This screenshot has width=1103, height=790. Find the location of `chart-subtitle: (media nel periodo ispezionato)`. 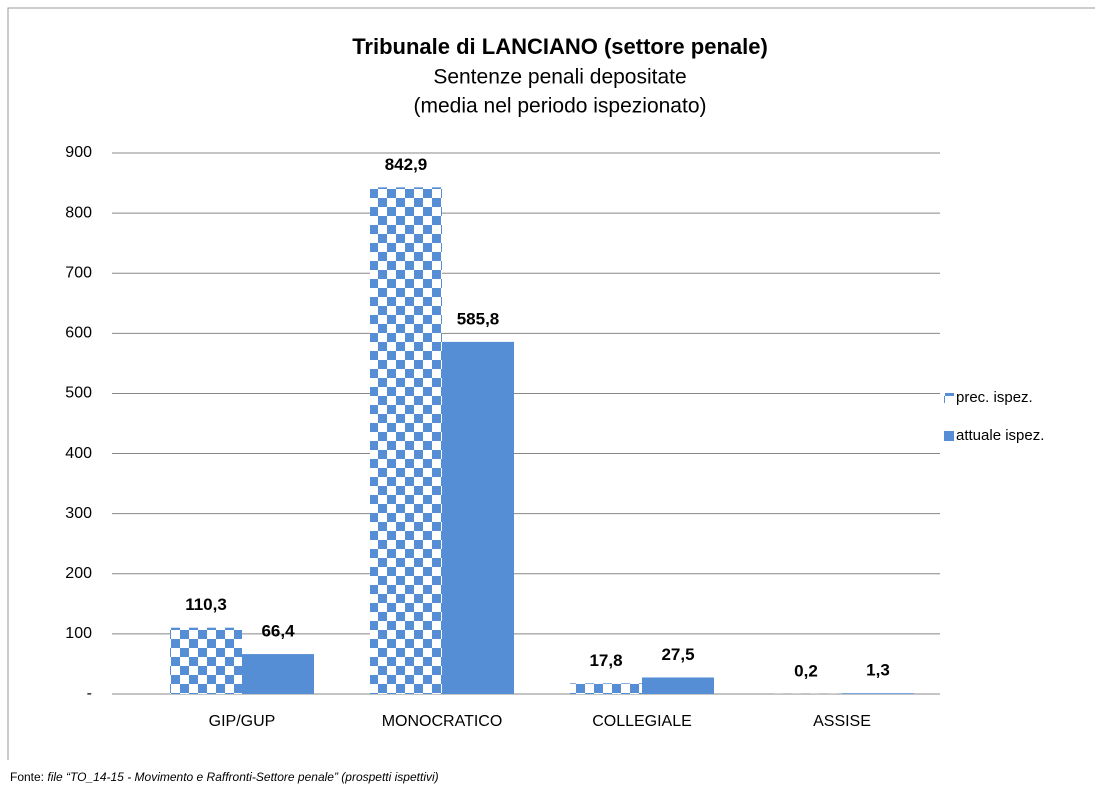

chart-subtitle: (media nel periodo ispezionato) is located at coordinates (559, 106).